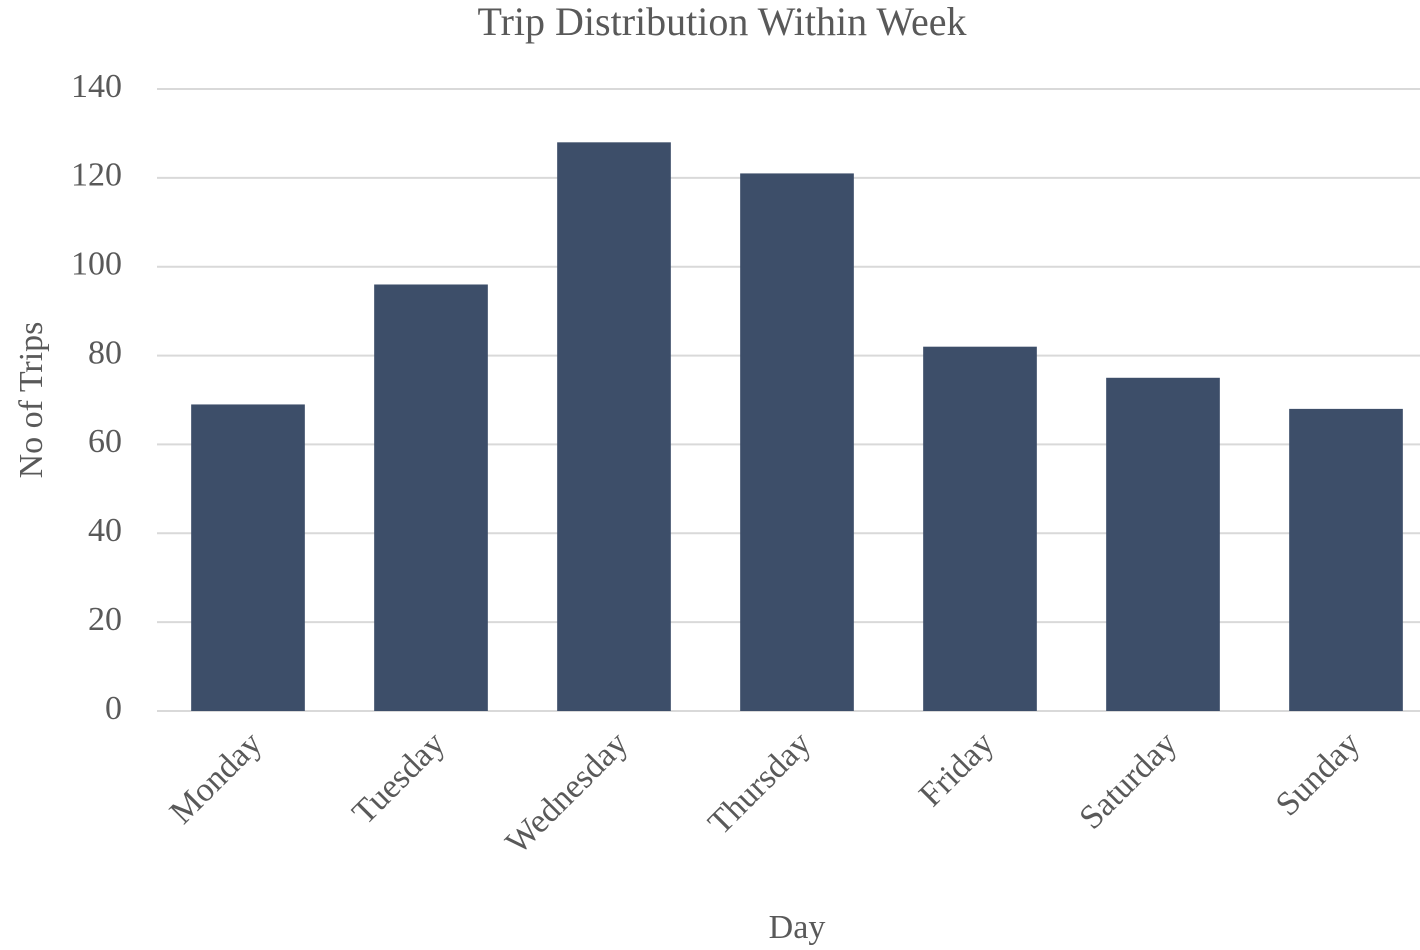 The width and height of the screenshot is (1420, 950). What do you see at coordinates (722, 22) in the screenshot?
I see `chart-title: Trip Distribution Within Week` at bounding box center [722, 22].